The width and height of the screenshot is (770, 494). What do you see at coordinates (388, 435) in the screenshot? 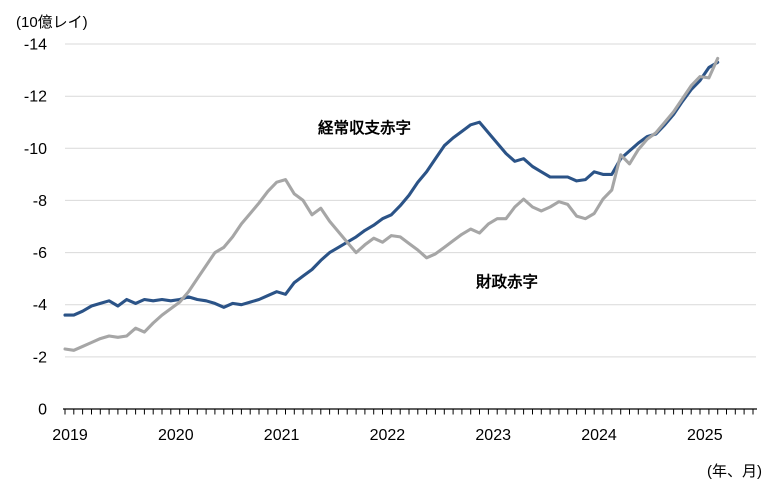
I see `x-tick-label: 2022` at bounding box center [388, 435].